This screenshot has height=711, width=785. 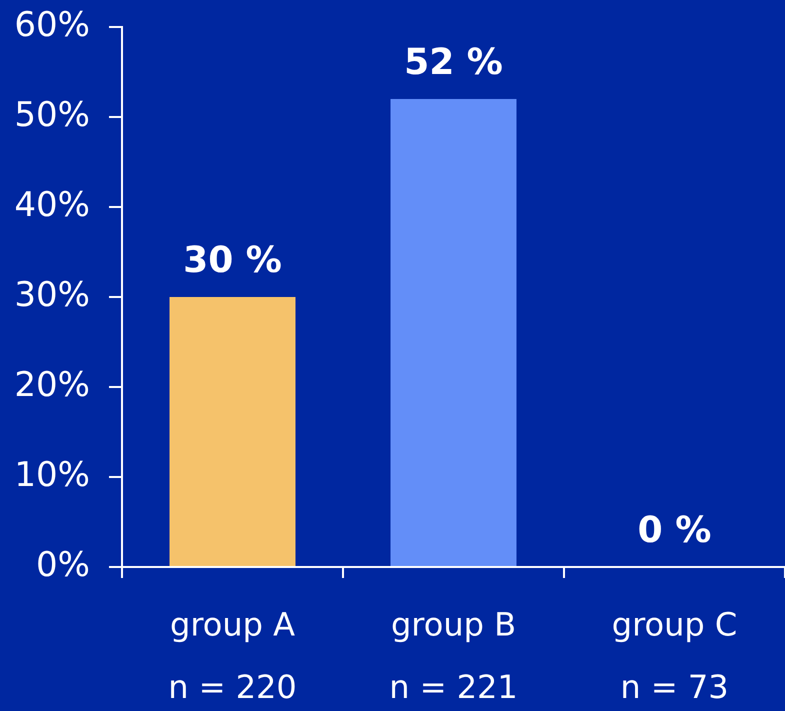 I want to click on data-label: 0 %, so click(x=675, y=530).